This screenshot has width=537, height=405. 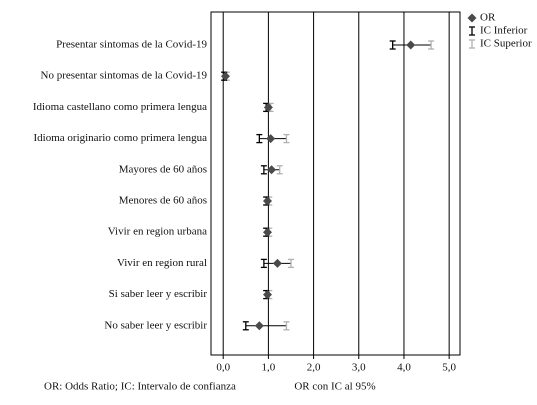 I want to click on category-label: Menores de 60 años, so click(x=163, y=201).